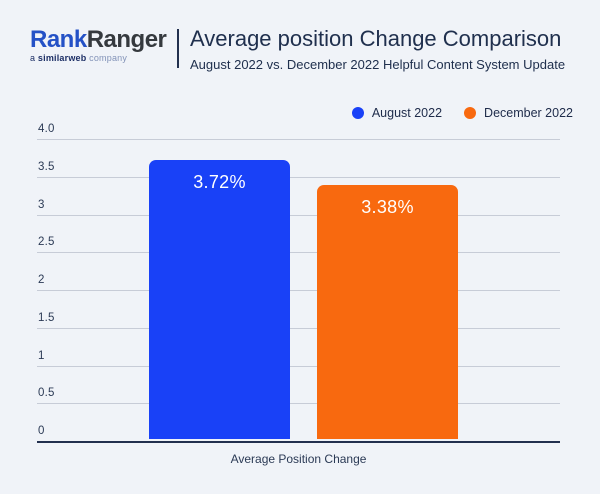  I want to click on header-divider, so click(178, 48).